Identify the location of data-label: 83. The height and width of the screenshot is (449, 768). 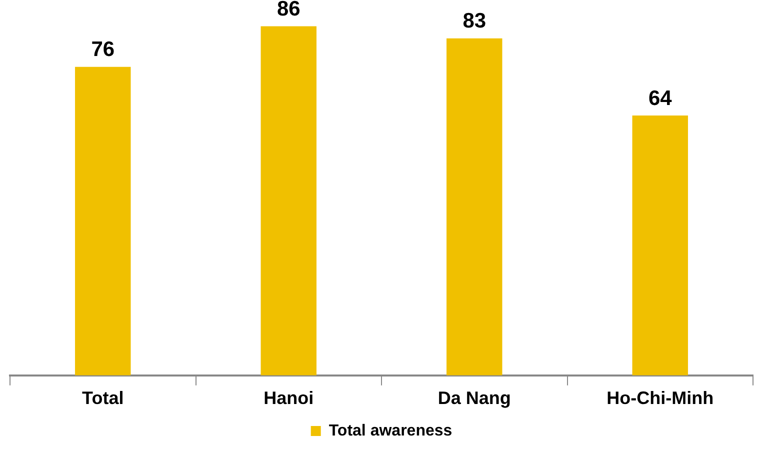
(474, 21).